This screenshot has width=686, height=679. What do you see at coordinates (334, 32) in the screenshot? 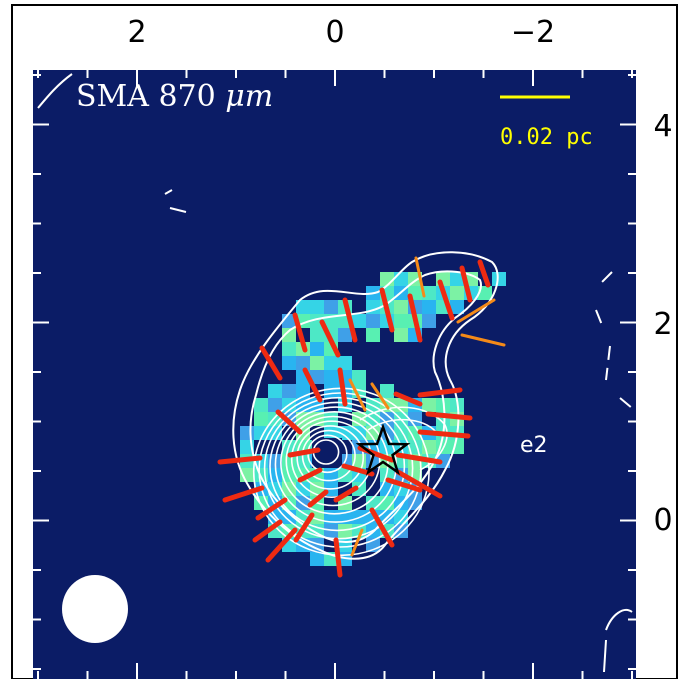
I see `x-tick-label: 0` at bounding box center [334, 32].